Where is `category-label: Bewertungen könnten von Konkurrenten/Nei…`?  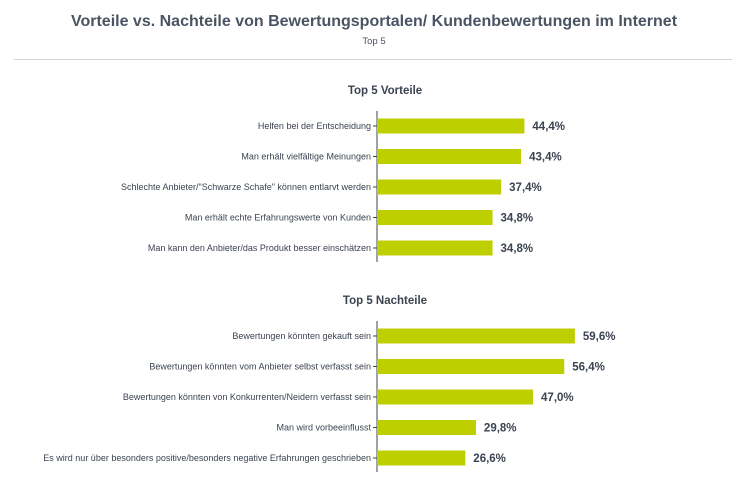 category-label: Bewertungen könnten von Konkurrenten/Nei… is located at coordinates (247, 397).